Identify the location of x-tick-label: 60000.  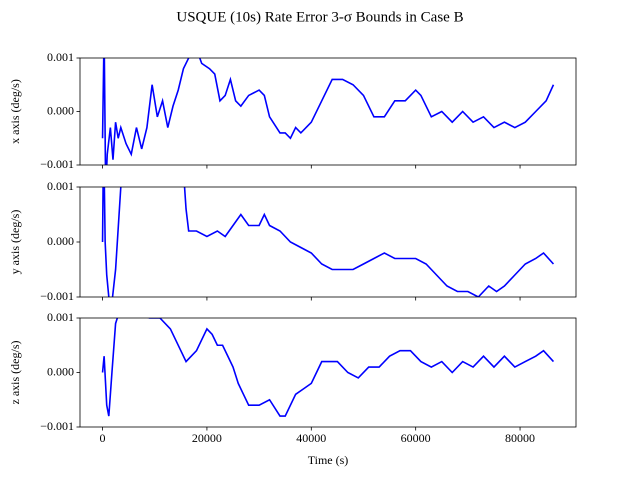
(416, 438).